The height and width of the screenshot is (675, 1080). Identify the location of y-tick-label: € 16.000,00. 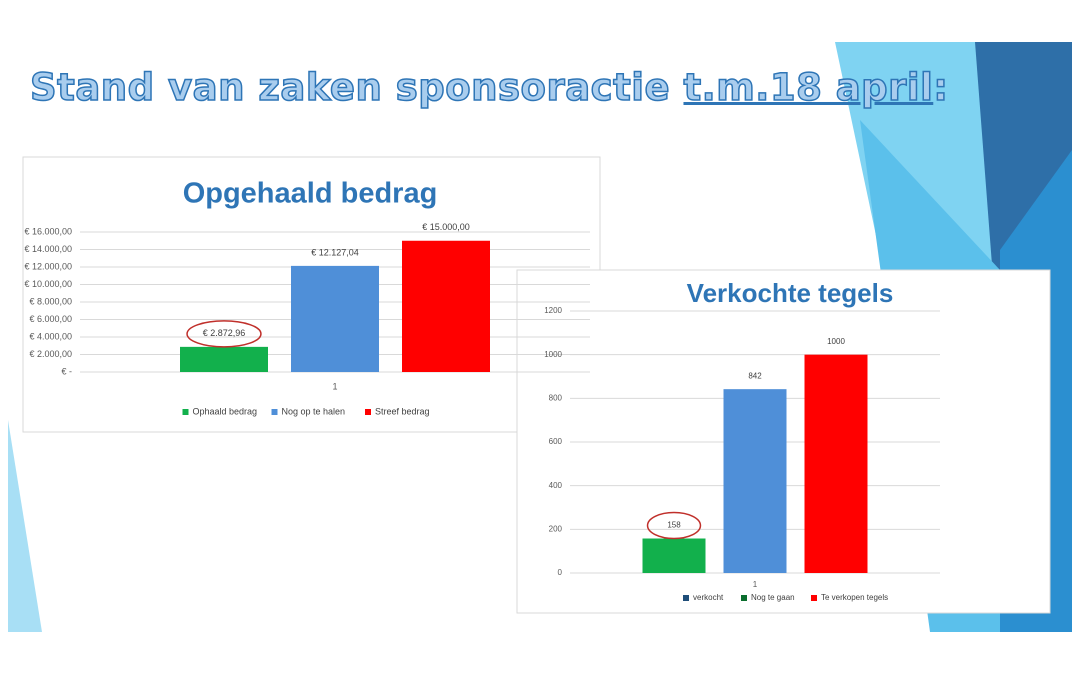
(48, 231).